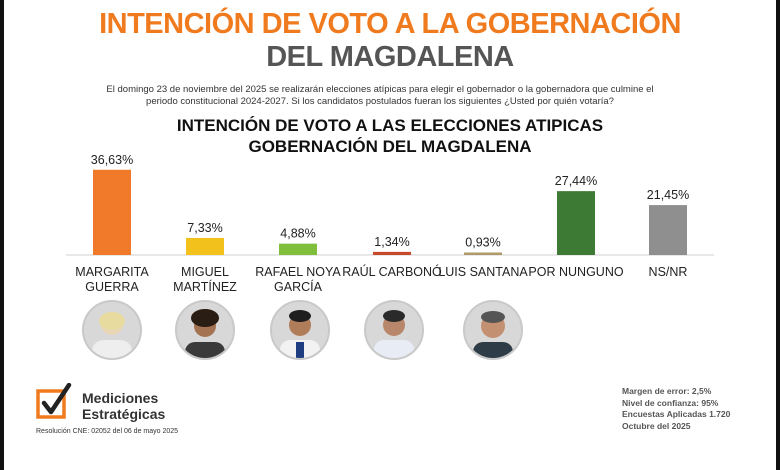 This screenshot has height=470, width=780. What do you see at coordinates (205, 272) in the screenshot?
I see `category-label-2-1: MIGUEL` at bounding box center [205, 272].